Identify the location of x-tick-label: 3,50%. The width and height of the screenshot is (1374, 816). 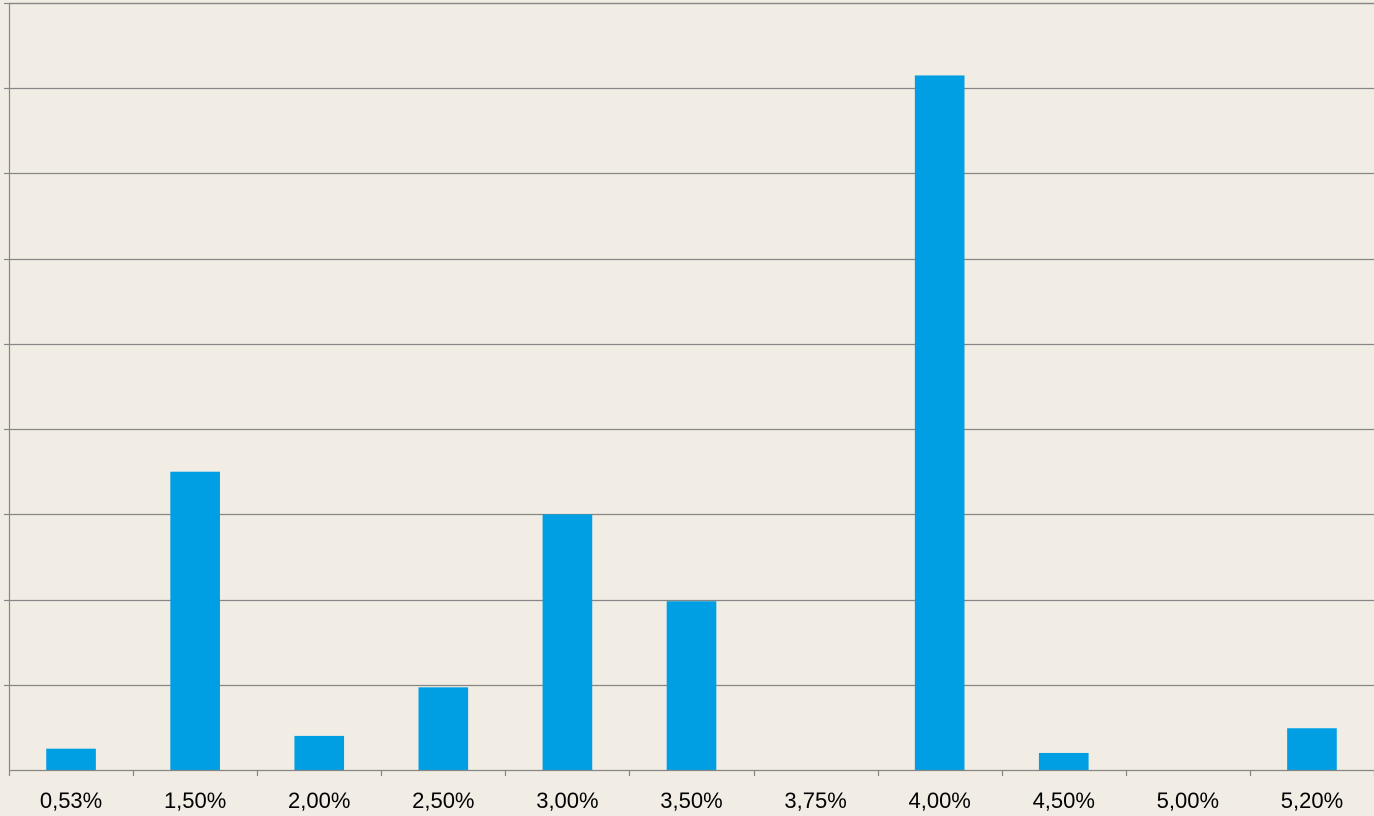
(691, 800).